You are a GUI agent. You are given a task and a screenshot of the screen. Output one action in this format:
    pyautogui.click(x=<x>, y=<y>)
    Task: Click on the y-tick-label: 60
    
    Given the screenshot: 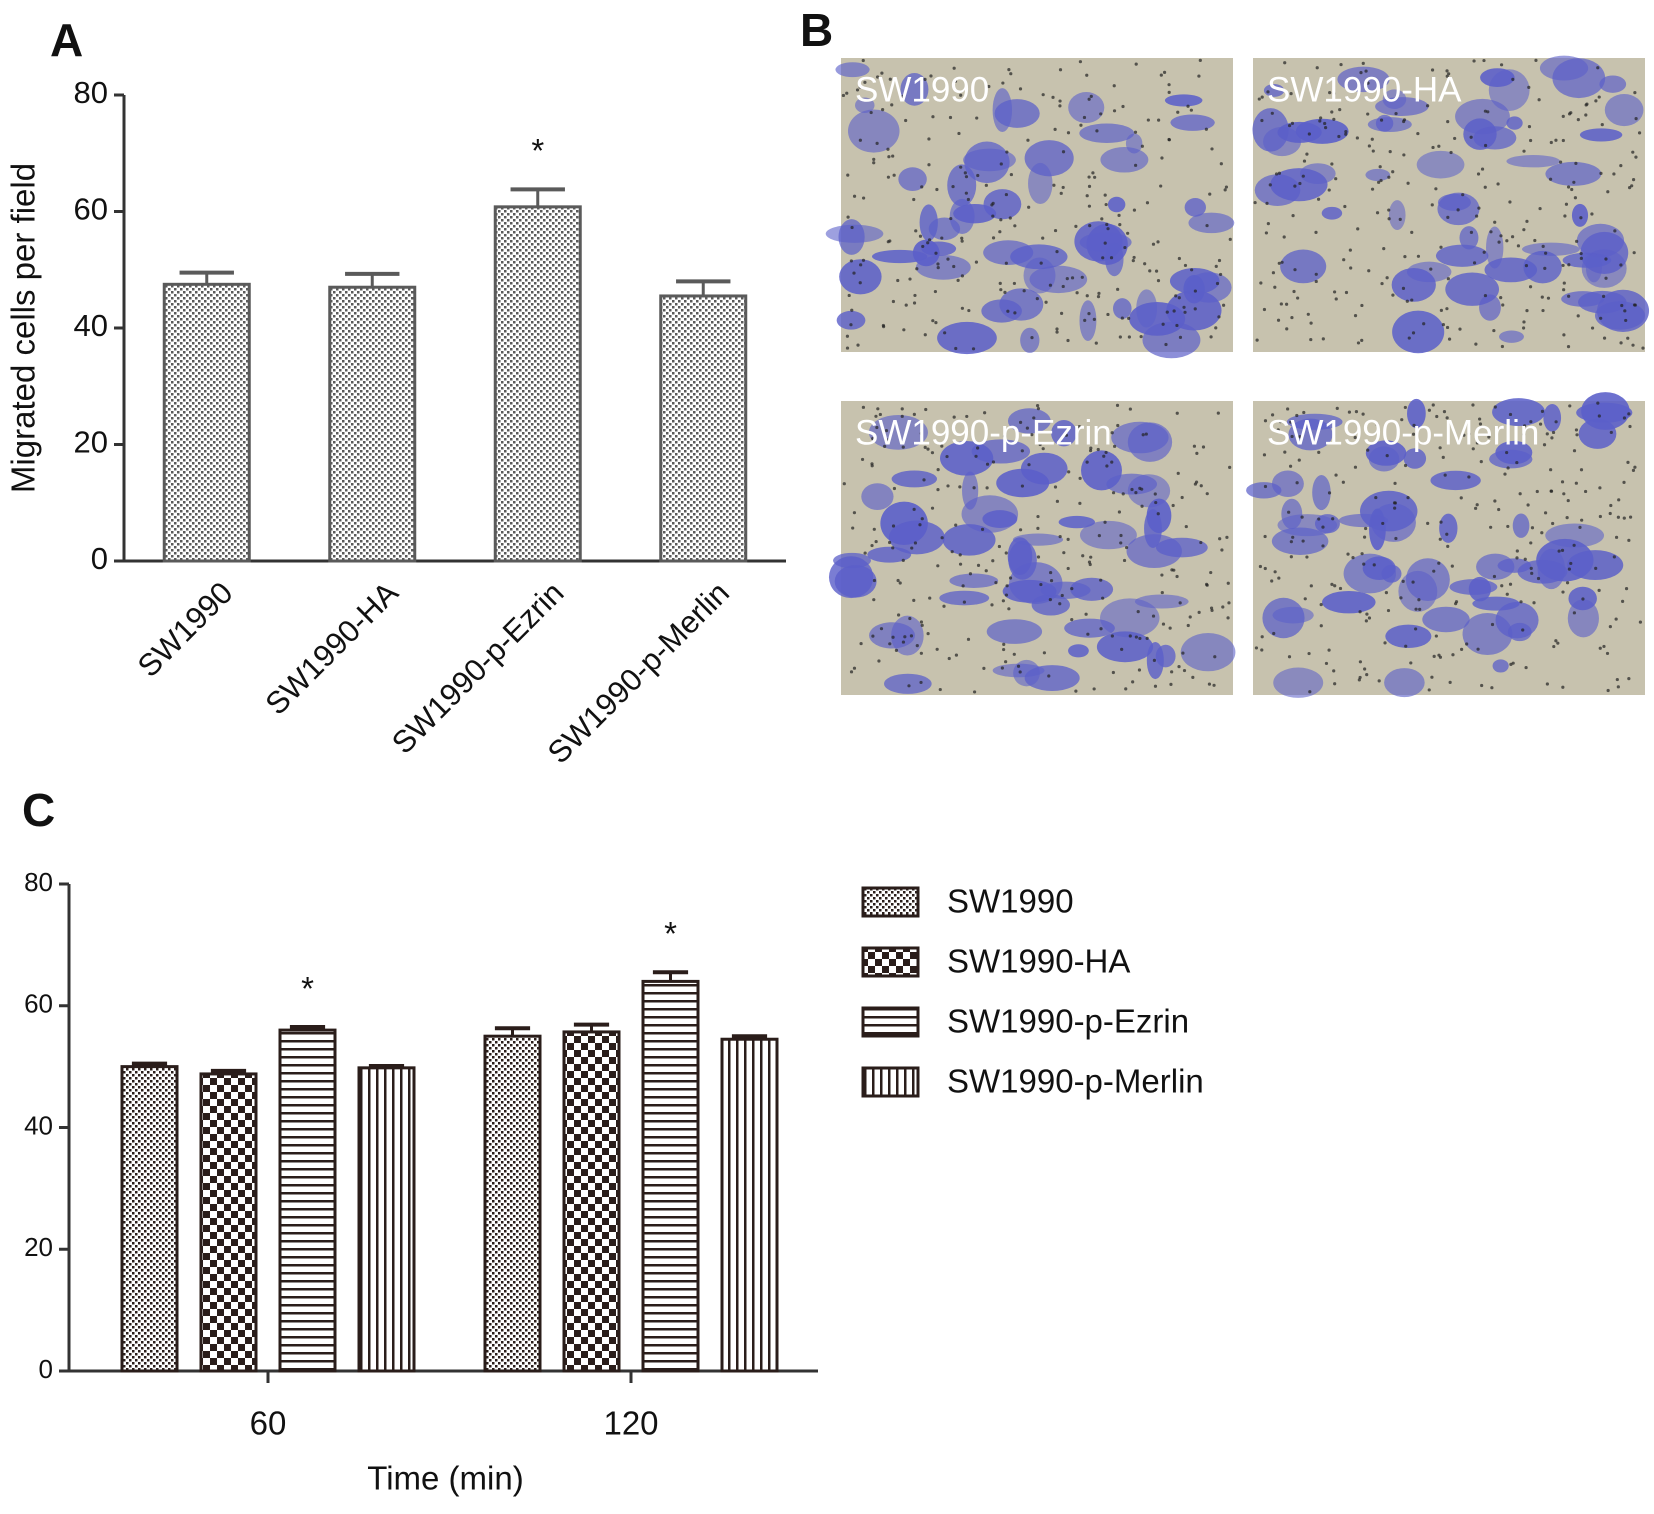 What is the action you would take?
    pyautogui.click(x=91, y=209)
    